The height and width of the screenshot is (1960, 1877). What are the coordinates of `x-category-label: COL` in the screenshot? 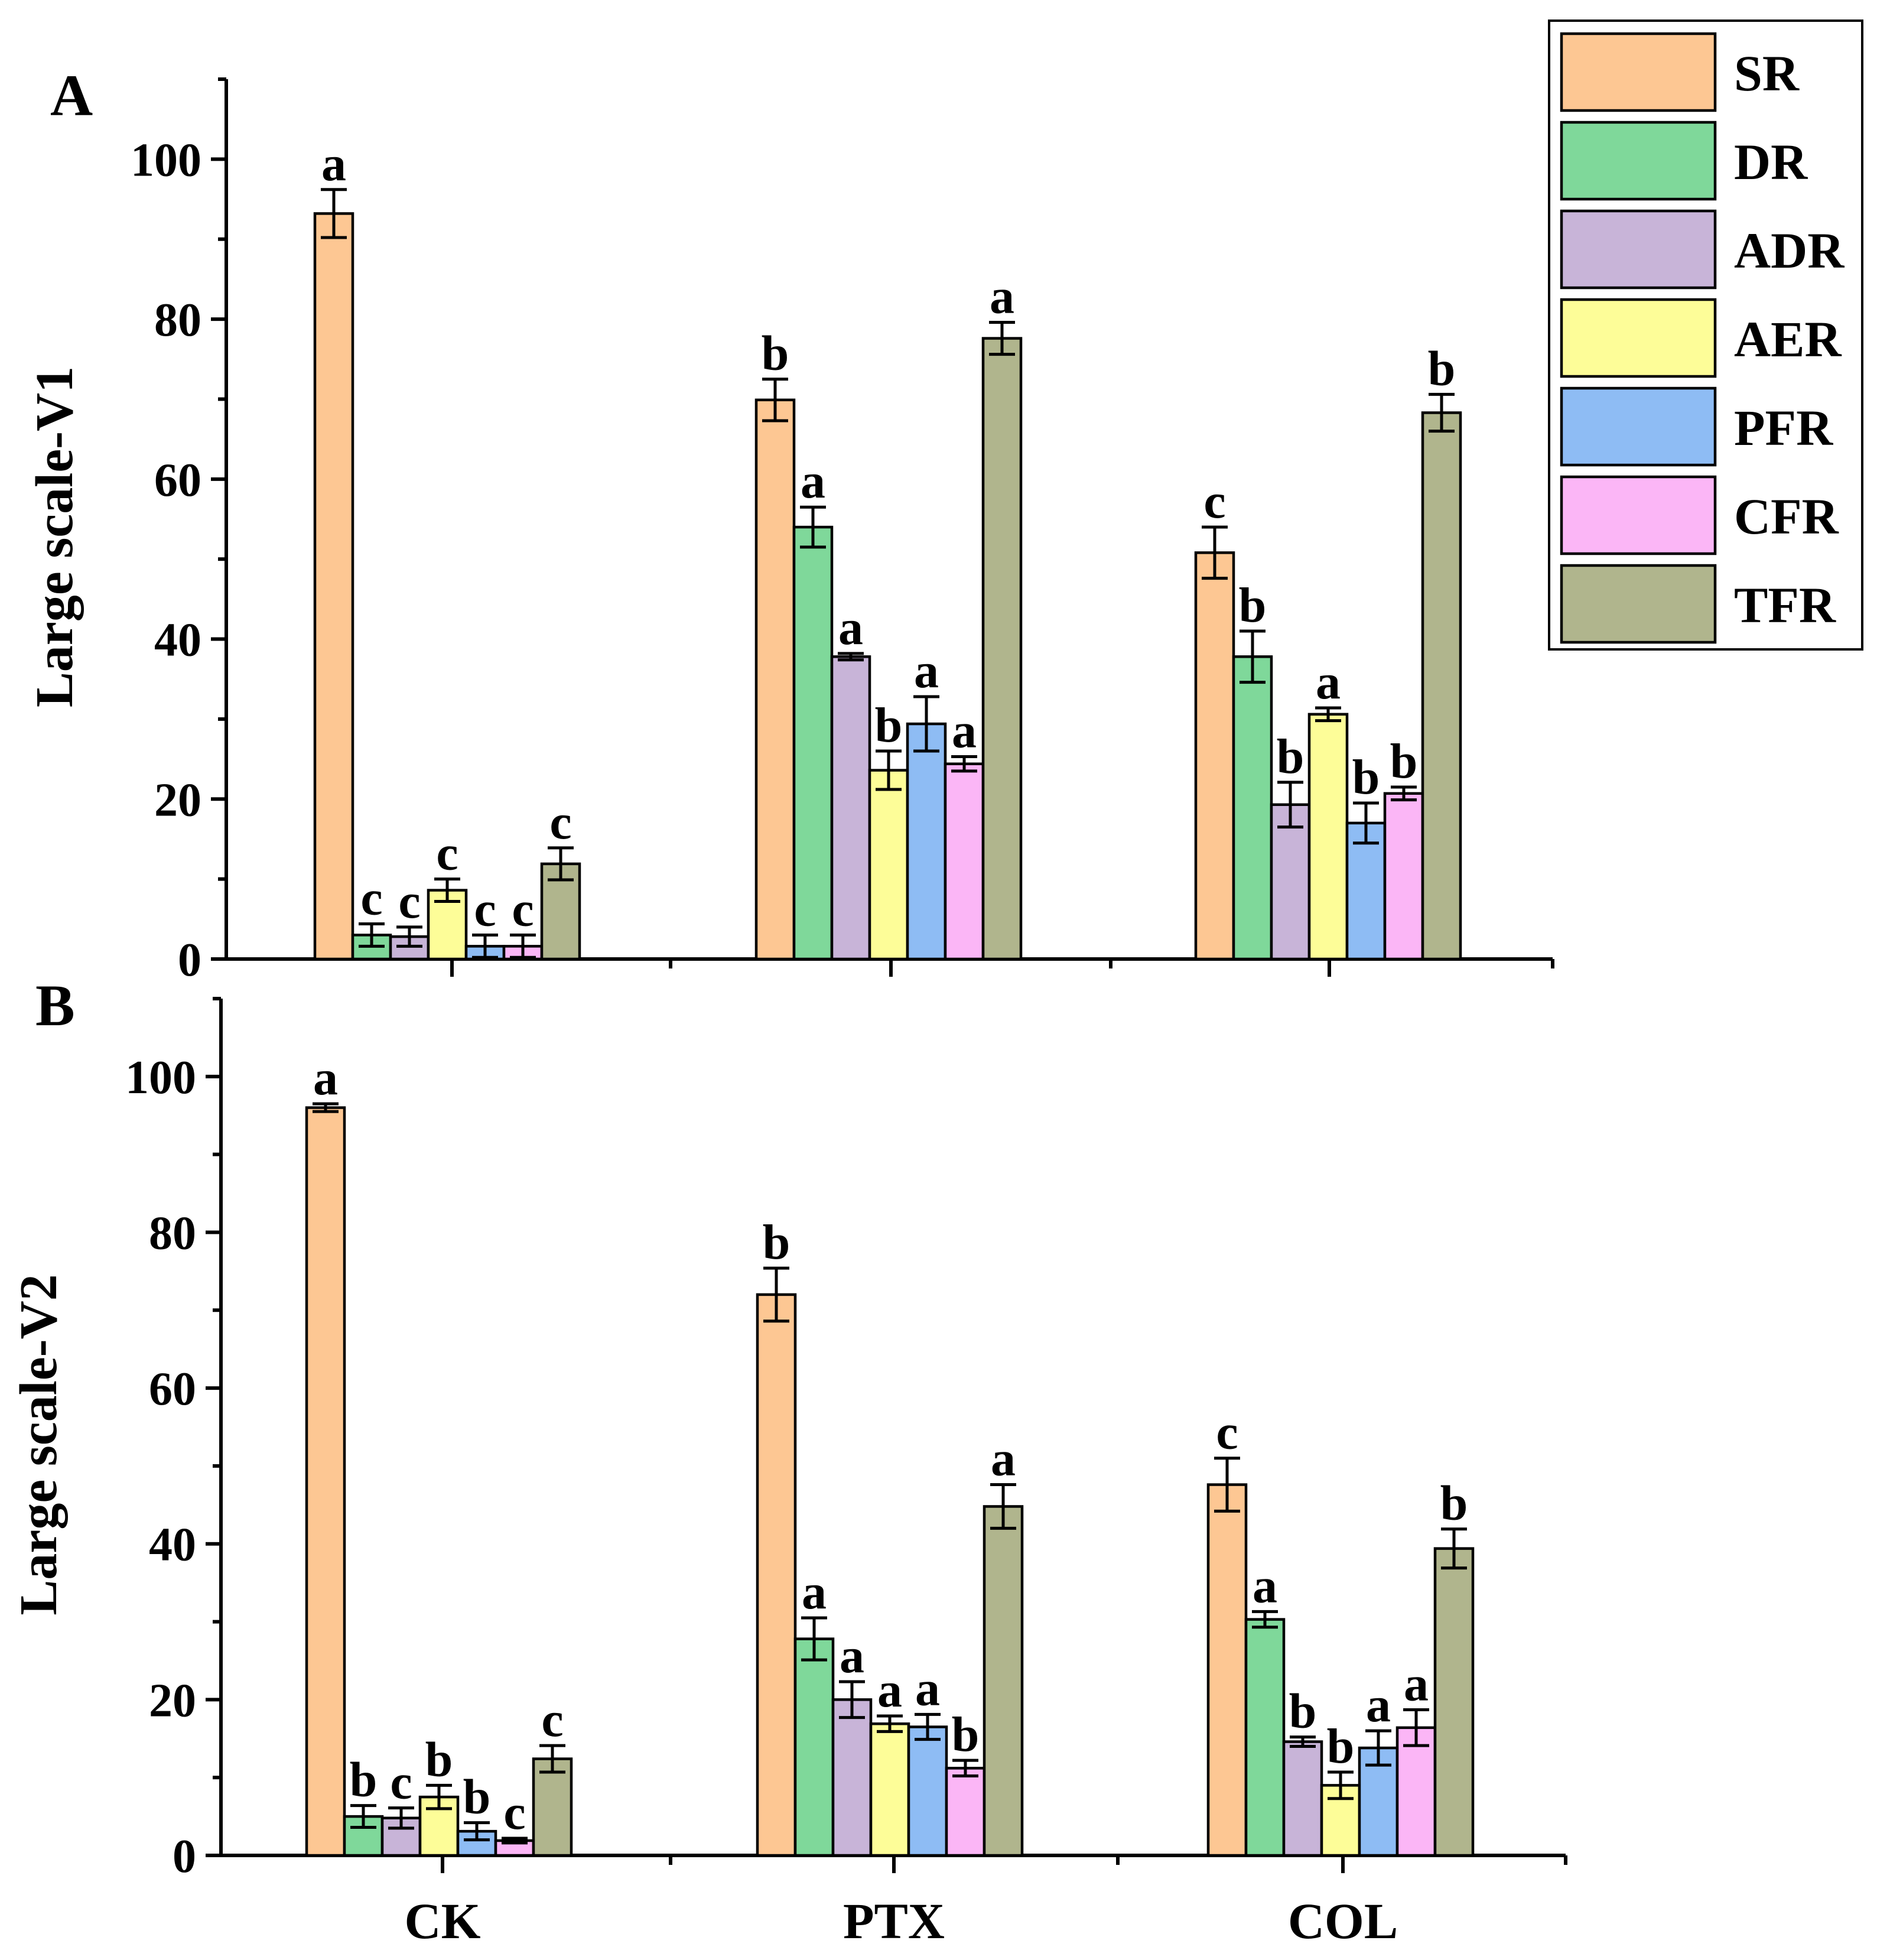 It's located at (1343, 1921).